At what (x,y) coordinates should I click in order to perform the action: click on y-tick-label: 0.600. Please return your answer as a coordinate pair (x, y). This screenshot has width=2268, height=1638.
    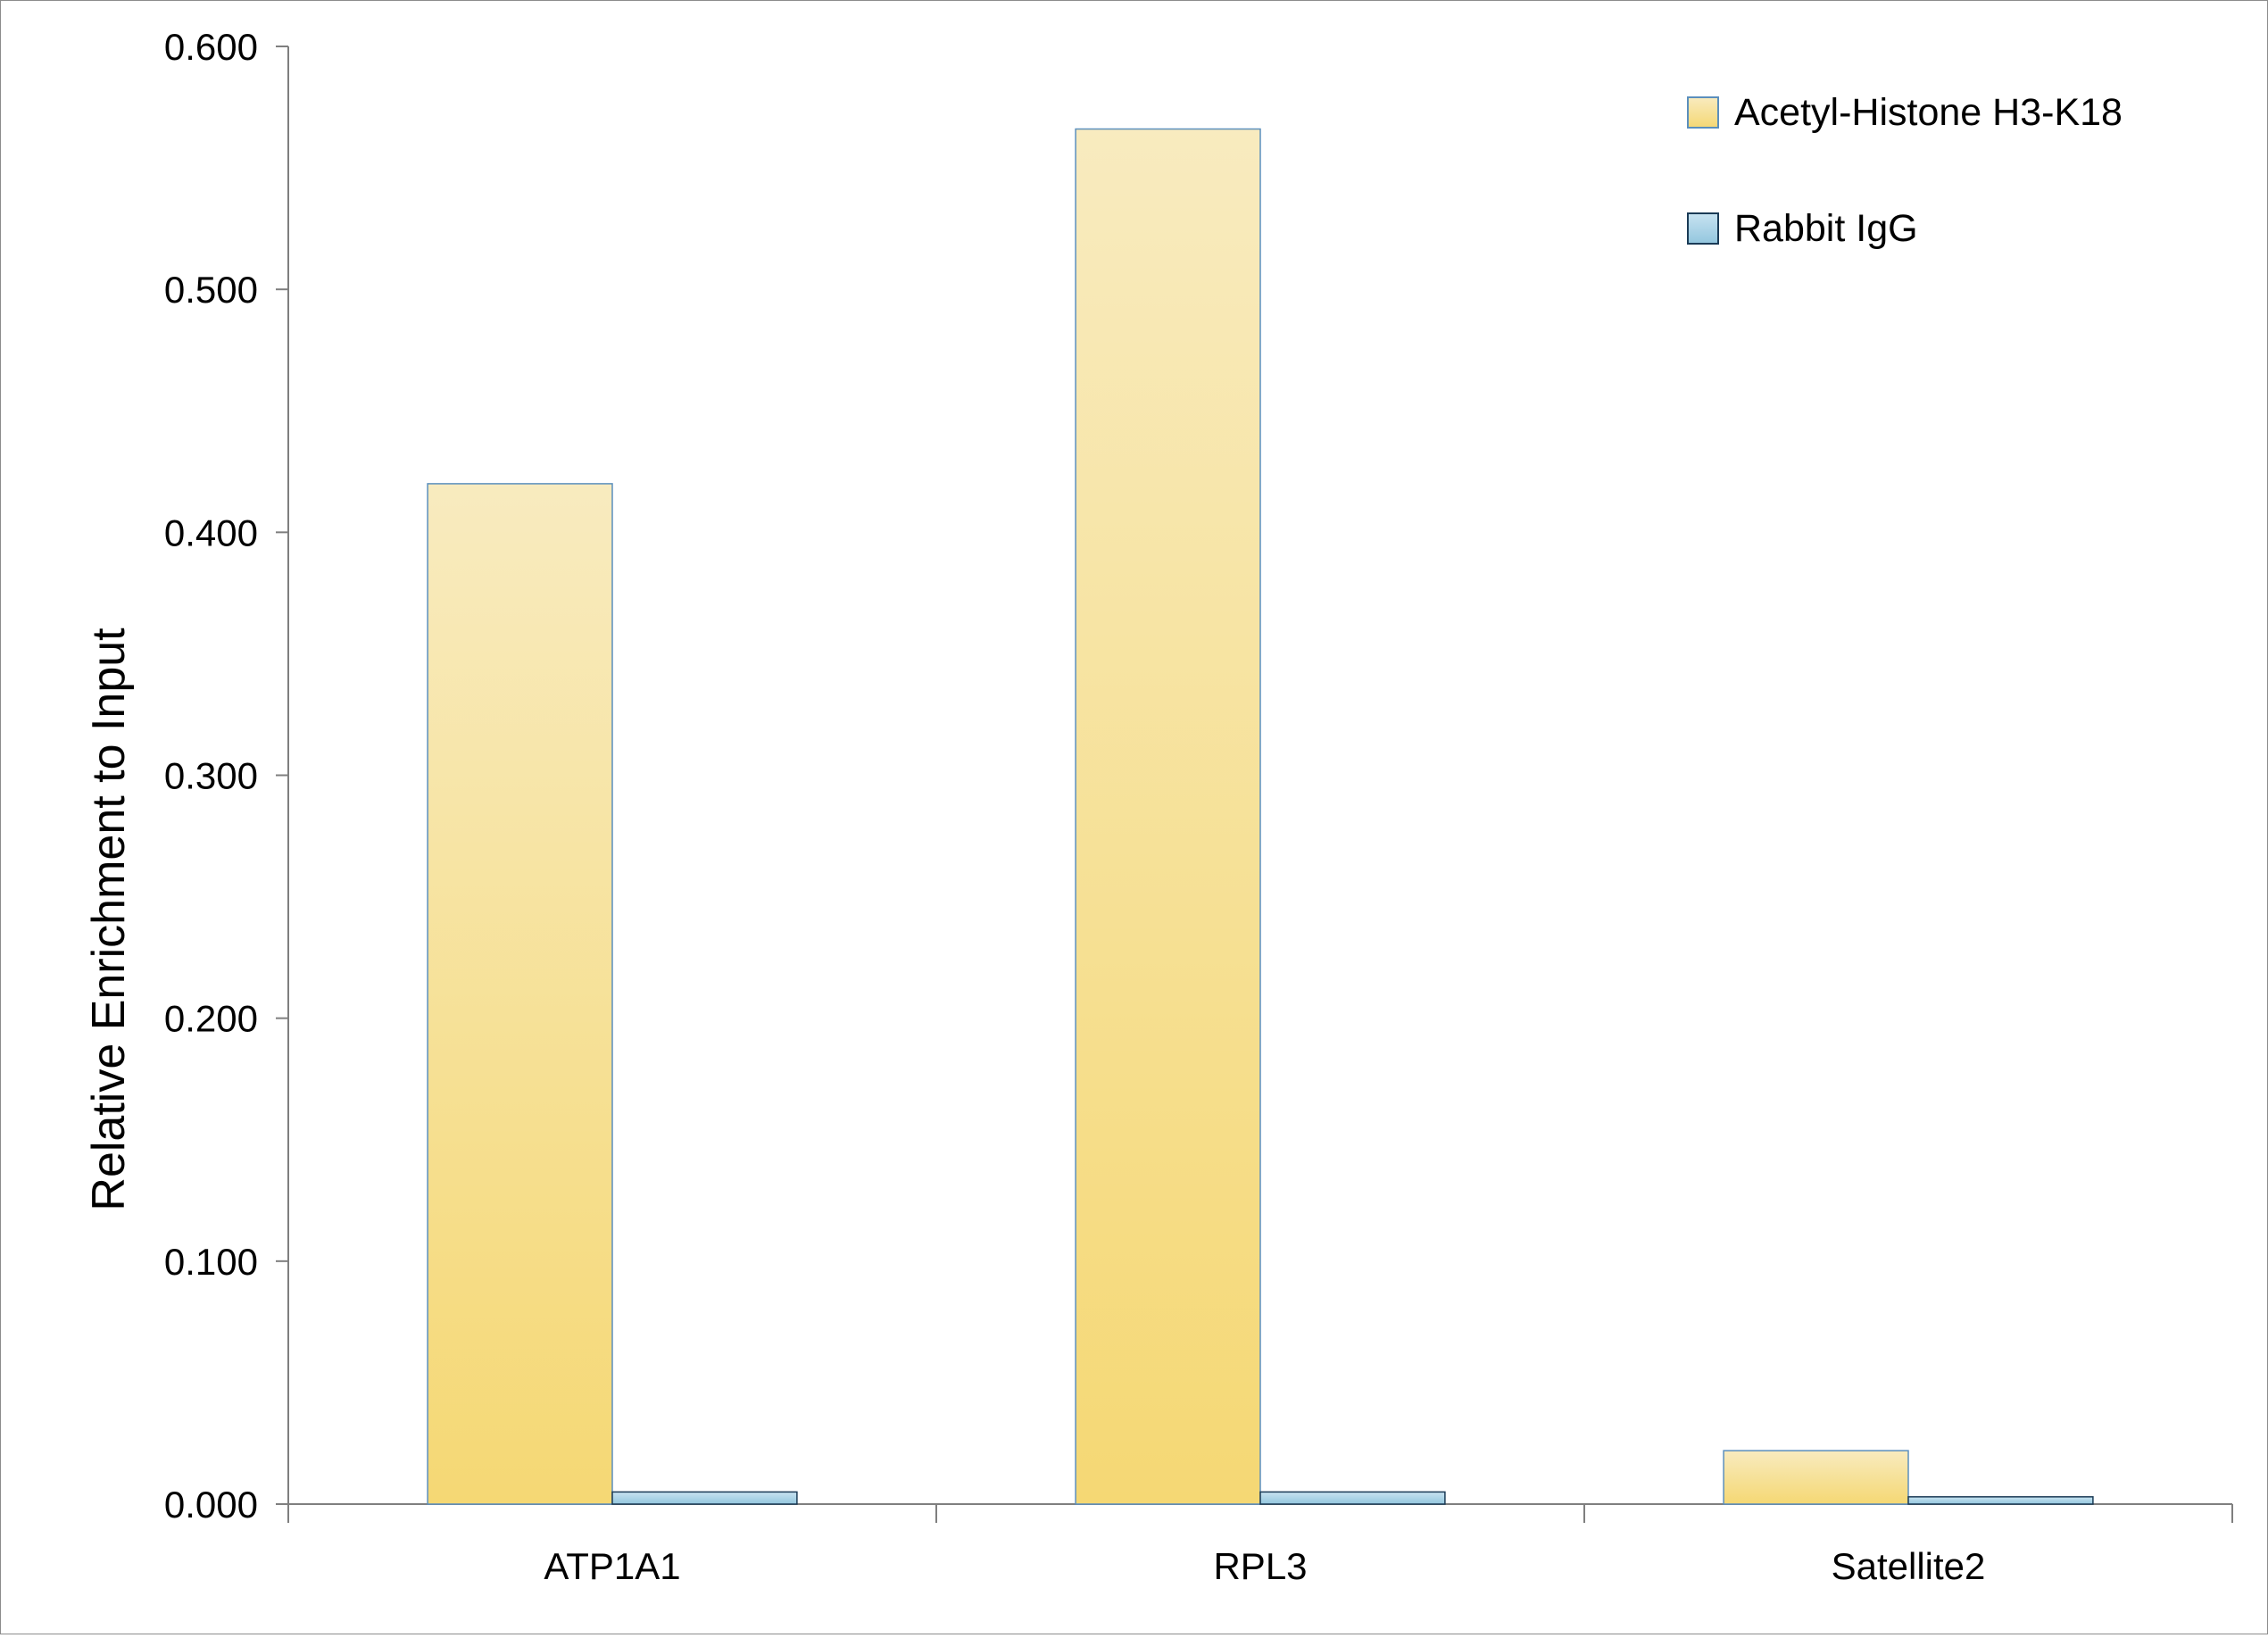
    Looking at the image, I should click on (211, 47).